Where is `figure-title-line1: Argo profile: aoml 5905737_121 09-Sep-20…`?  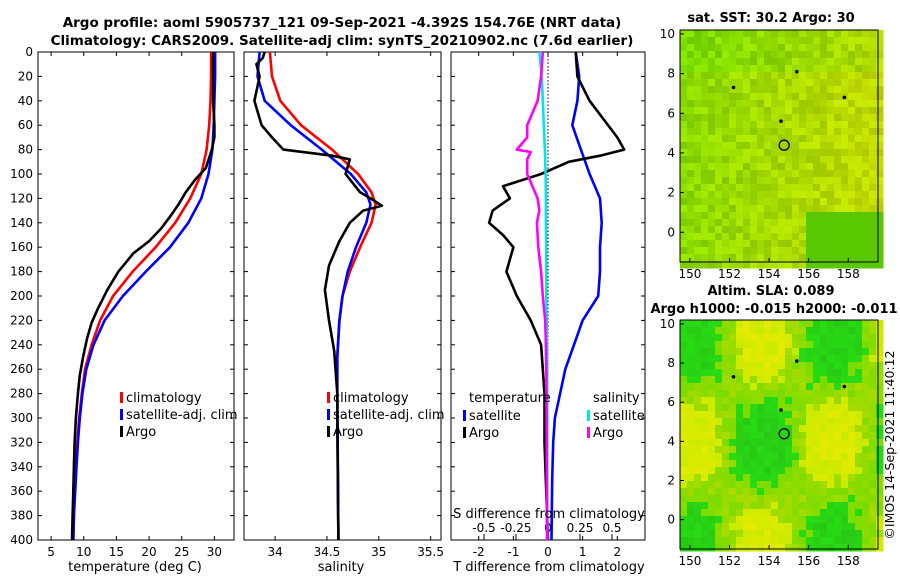
figure-title-line1: Argo profile: aoml 5905737_121 09-Sep-20… is located at coordinates (342, 23).